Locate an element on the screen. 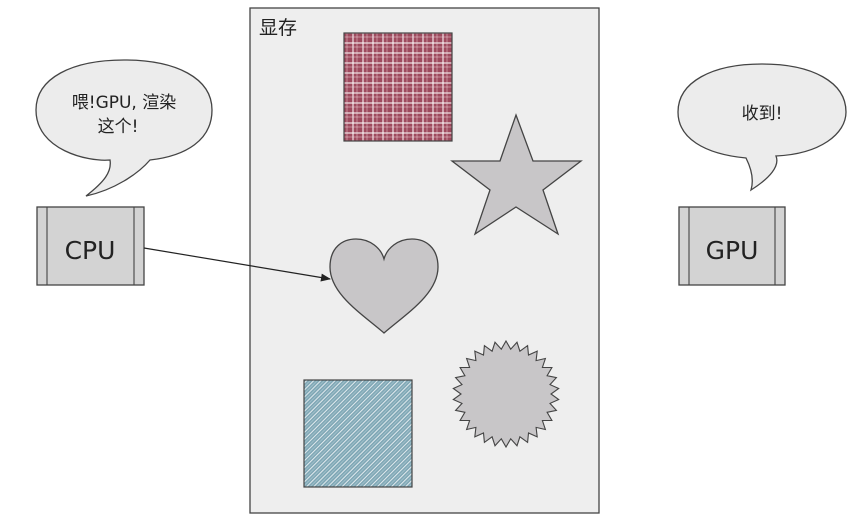 The image size is (860, 523). cpu-speech-bubble is located at coordinates (124, 128).